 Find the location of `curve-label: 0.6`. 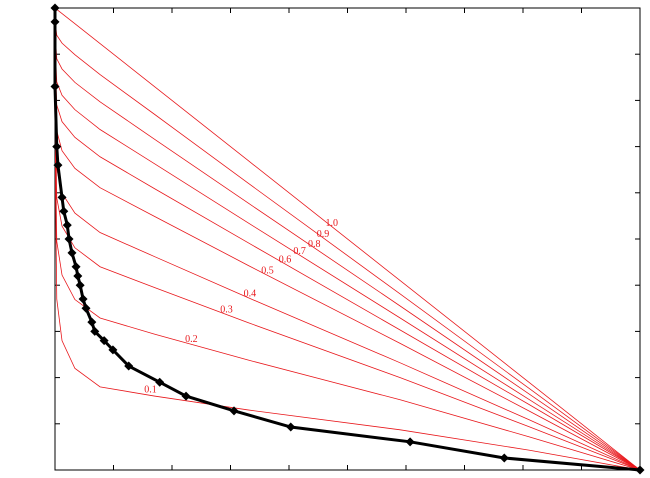

curve-label: 0.6 is located at coordinates (285, 260).